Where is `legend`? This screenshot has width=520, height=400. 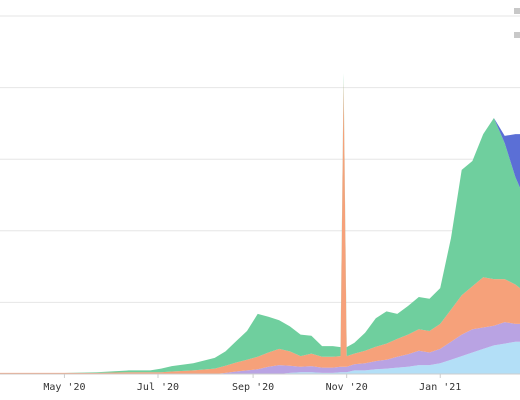 legend is located at coordinates (517, 23).